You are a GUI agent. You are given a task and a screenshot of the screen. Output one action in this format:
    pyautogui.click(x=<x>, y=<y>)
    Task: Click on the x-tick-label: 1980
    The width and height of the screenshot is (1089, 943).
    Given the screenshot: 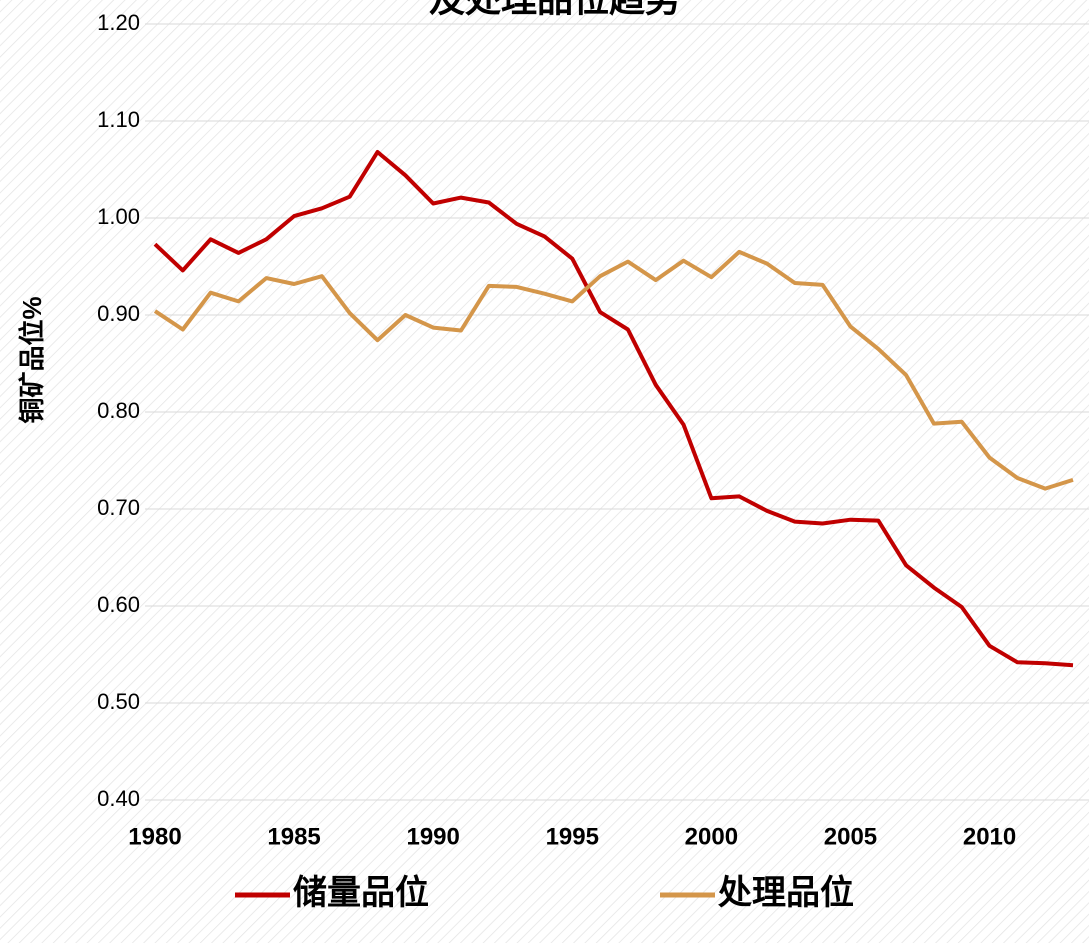 What is the action you would take?
    pyautogui.click(x=154, y=836)
    